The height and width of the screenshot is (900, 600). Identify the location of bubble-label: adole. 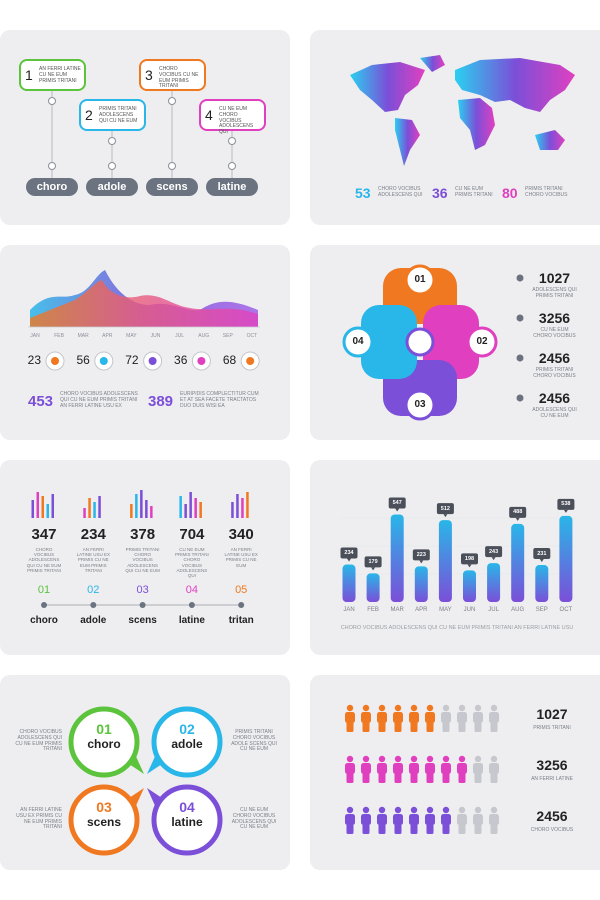
(187, 744).